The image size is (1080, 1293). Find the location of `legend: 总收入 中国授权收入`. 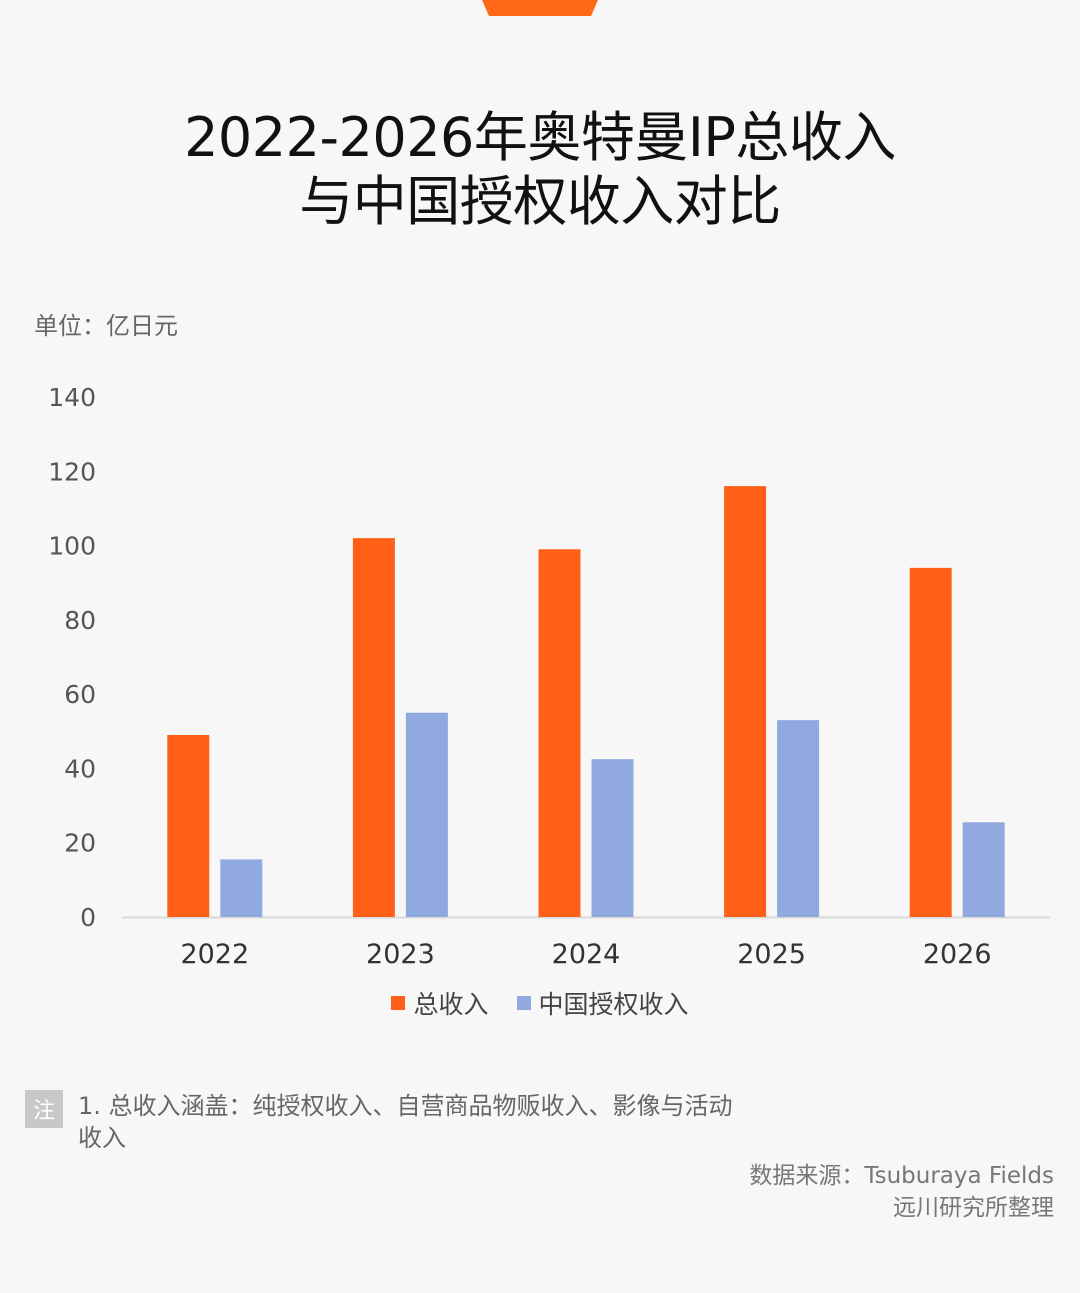

legend: 总收入 中国授权收入 is located at coordinates (540, 1003).